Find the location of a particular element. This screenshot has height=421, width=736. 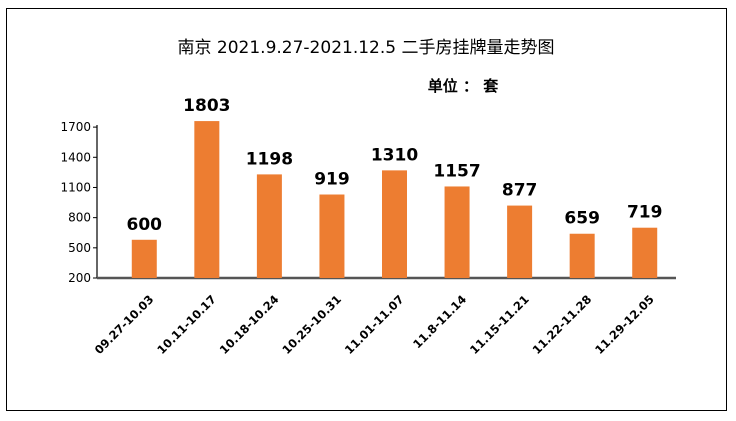

bar-10.11-10.17 is located at coordinates (207, 199).